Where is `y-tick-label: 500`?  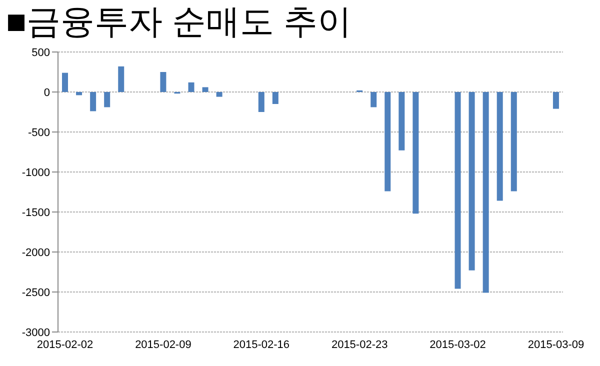
y-tick-label: 500 is located at coordinates (41, 52).